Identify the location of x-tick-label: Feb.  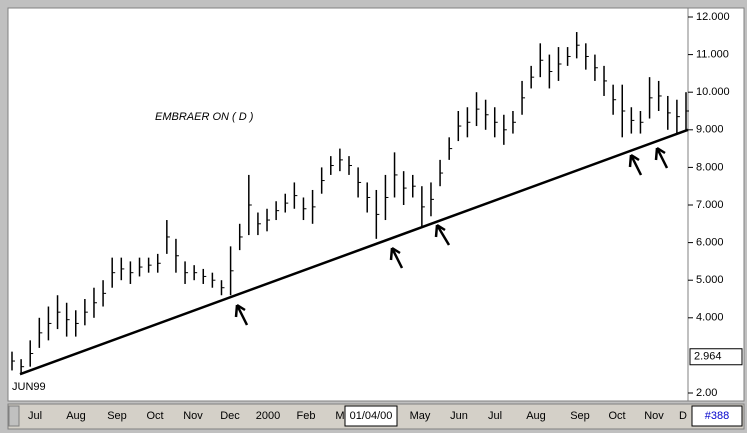
(306, 416).